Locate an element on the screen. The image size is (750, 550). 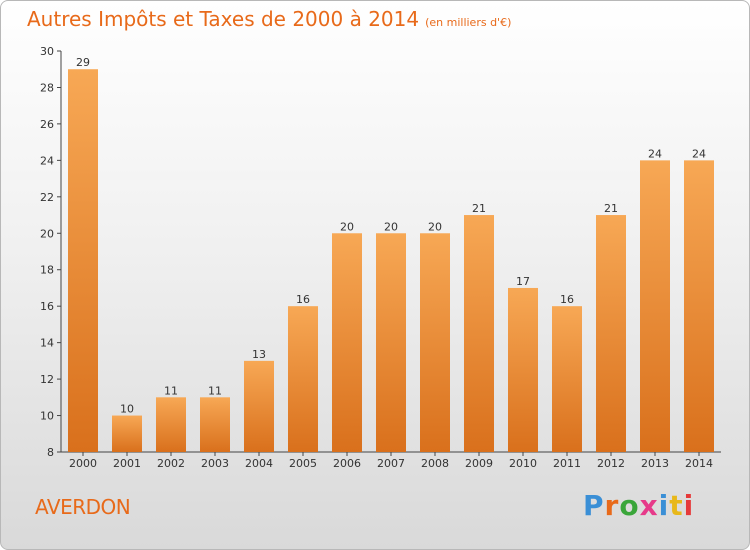
x-tick-label: 2012 is located at coordinates (611, 463).